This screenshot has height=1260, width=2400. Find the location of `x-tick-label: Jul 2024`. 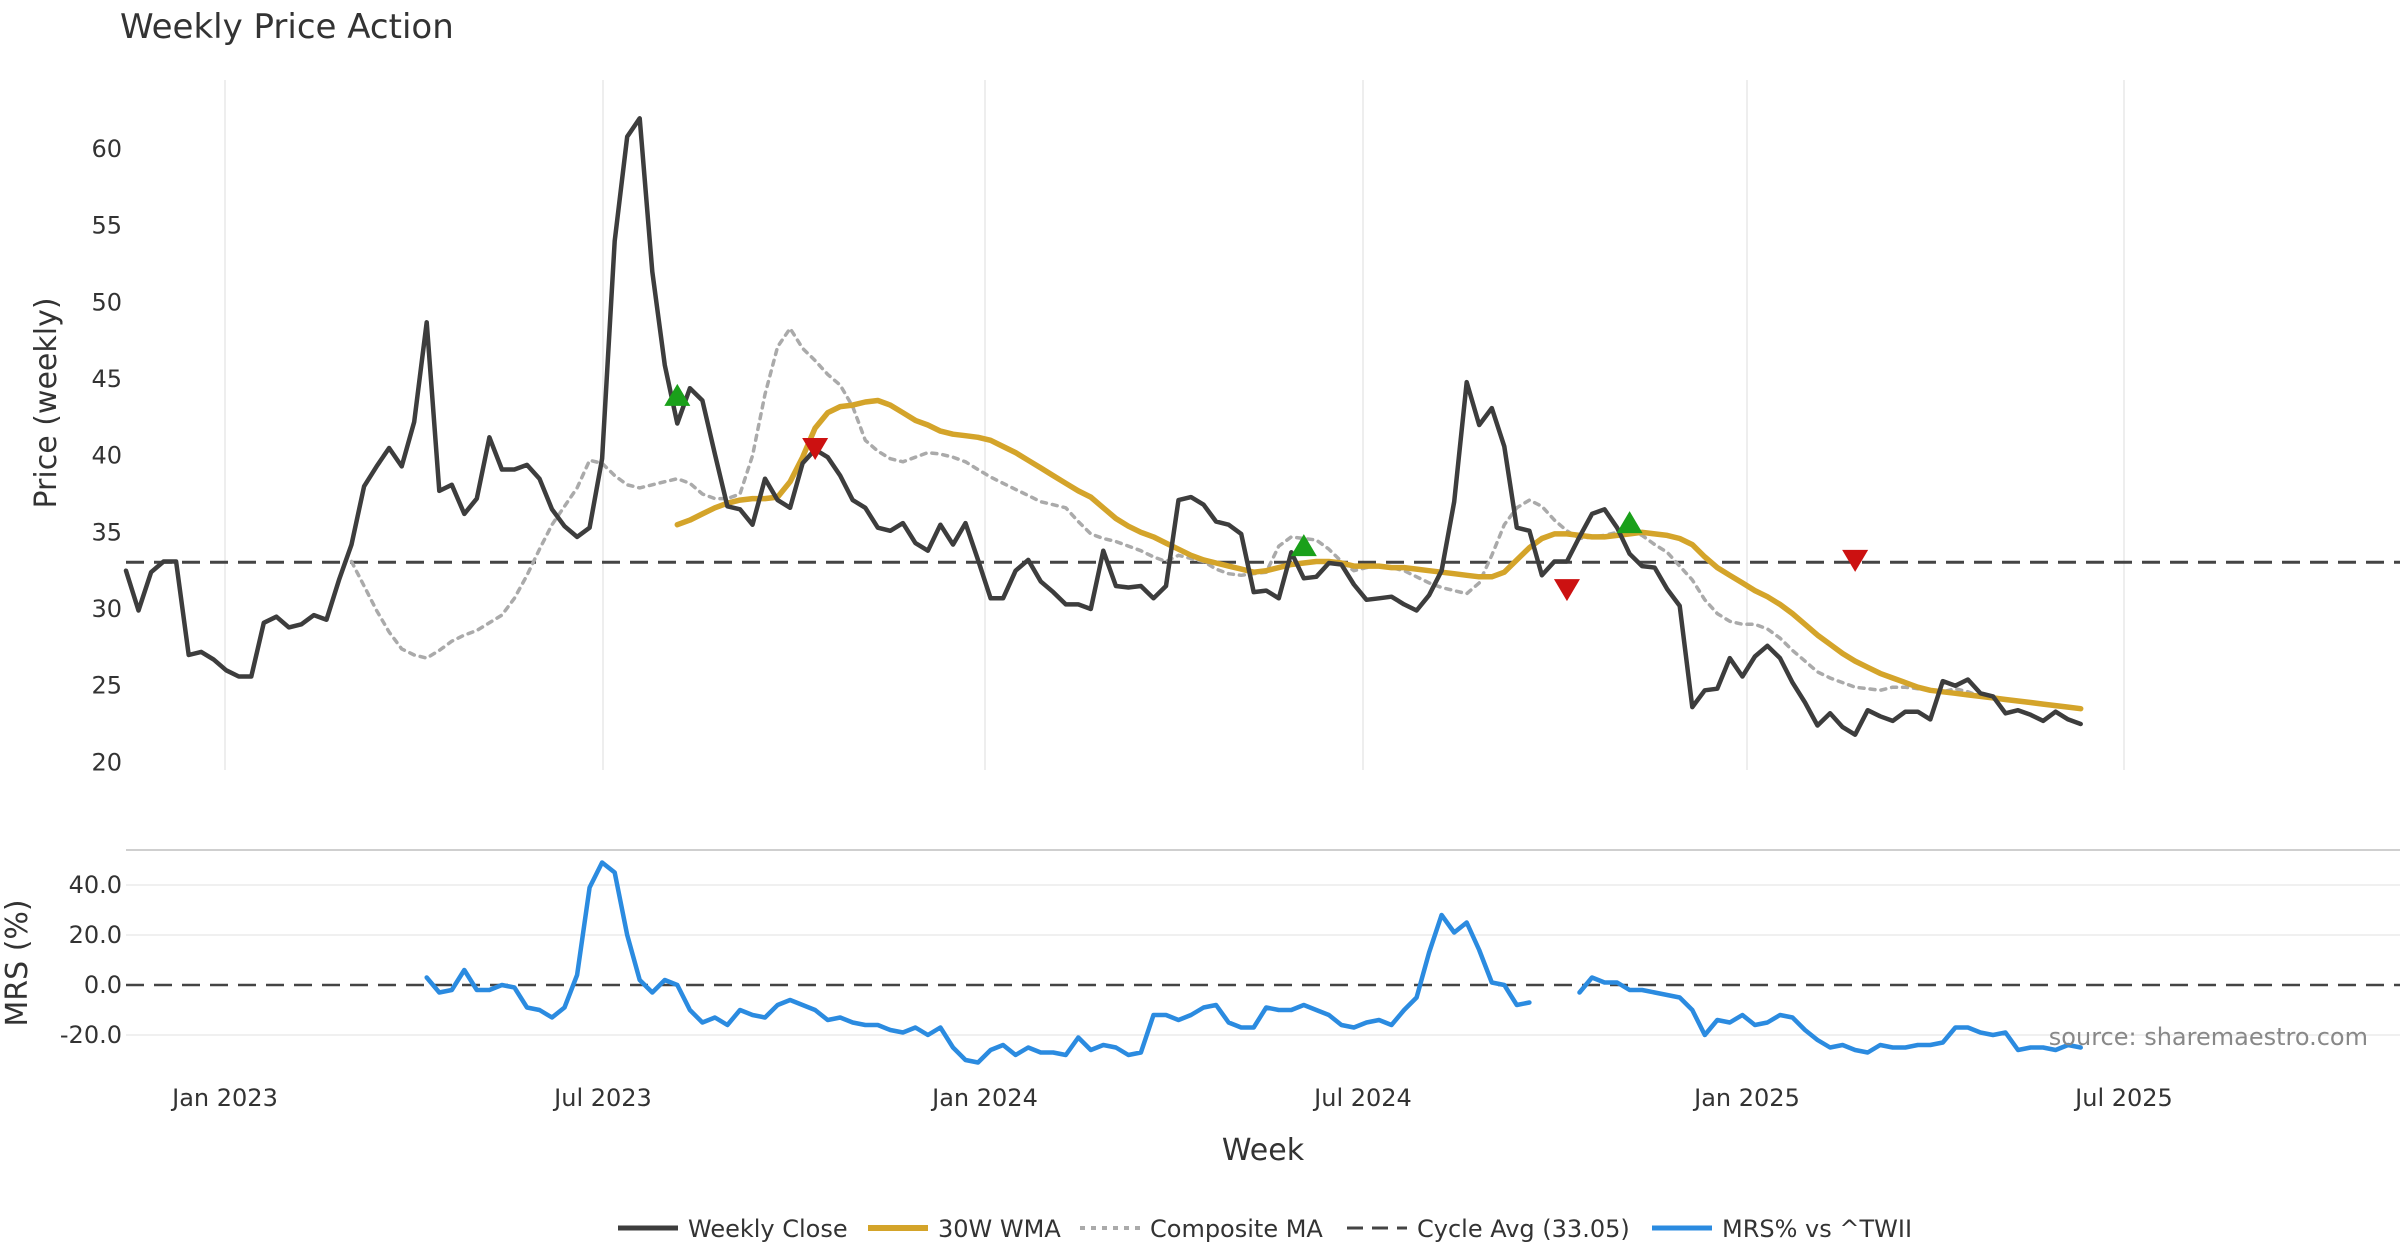

x-tick-label: Jul 2024 is located at coordinates (1362, 1098).